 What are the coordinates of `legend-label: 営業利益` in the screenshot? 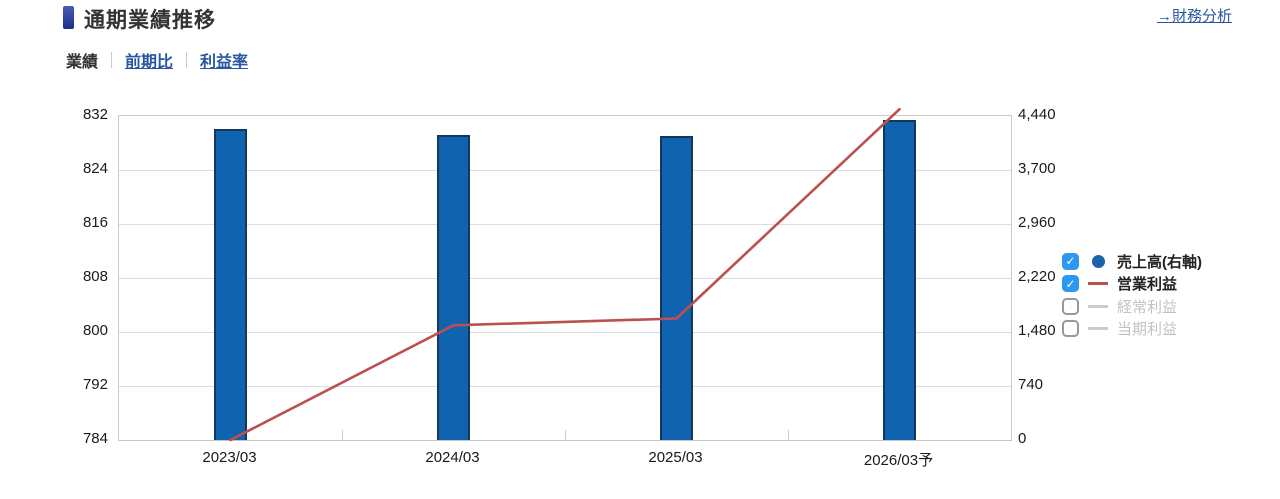 It's located at (1147, 284).